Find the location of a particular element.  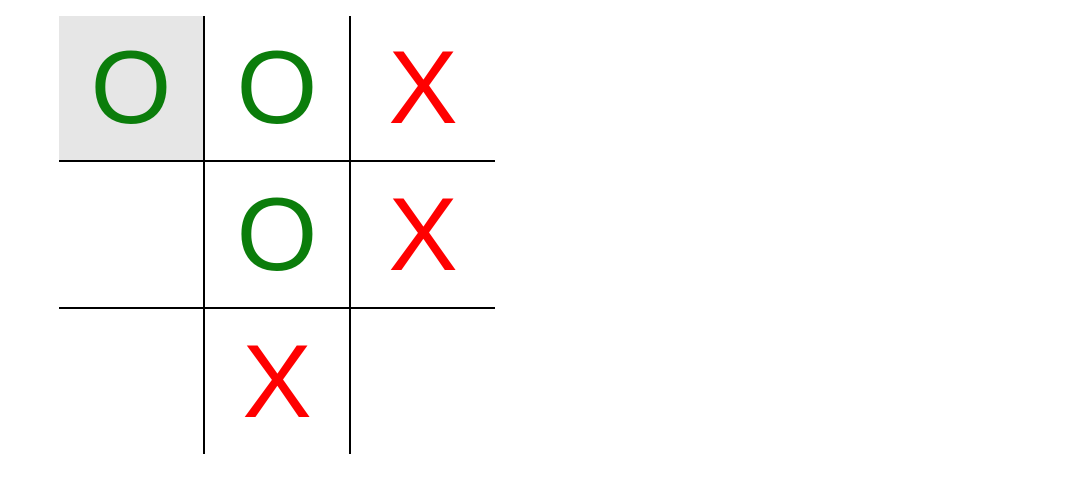

cell-r2-c2 is located at coordinates (423, 381).